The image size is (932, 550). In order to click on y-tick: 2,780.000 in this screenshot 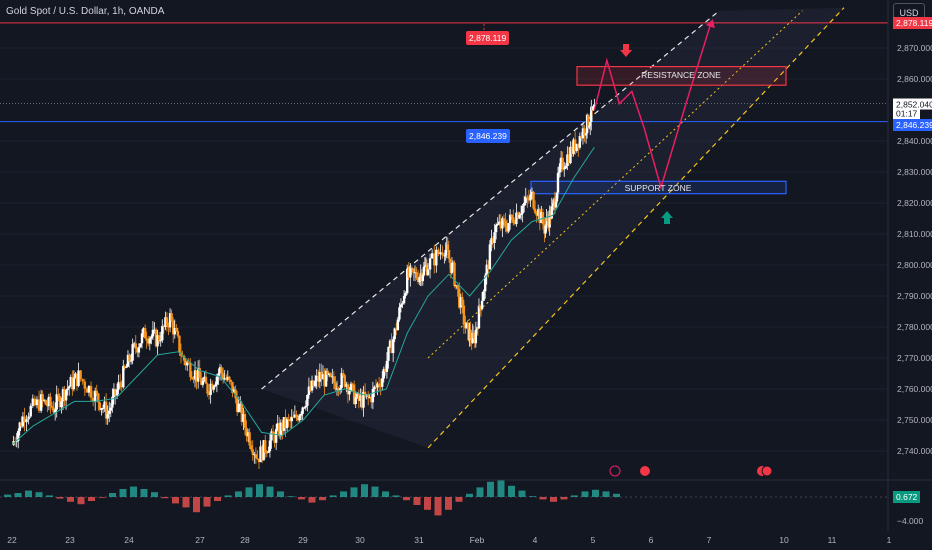, I will do `click(914, 327)`.